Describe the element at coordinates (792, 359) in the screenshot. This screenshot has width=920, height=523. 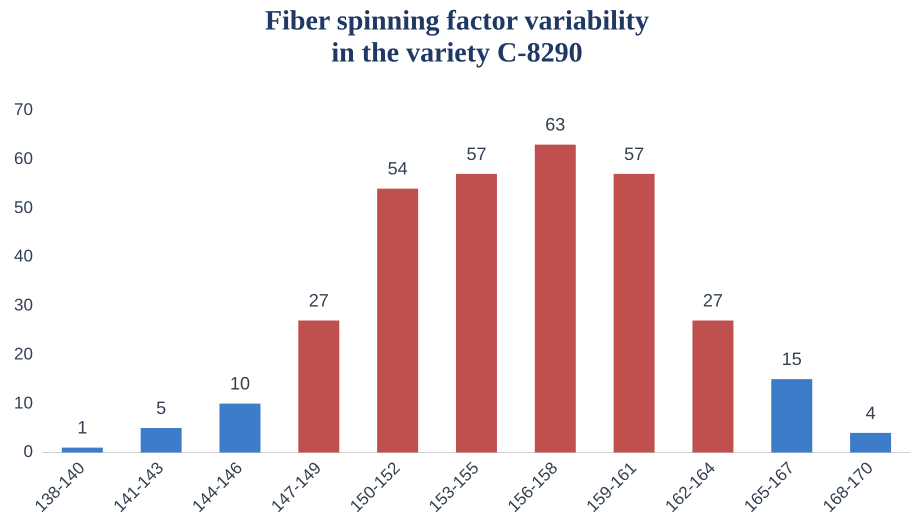
I see `data-label: 15` at that location.